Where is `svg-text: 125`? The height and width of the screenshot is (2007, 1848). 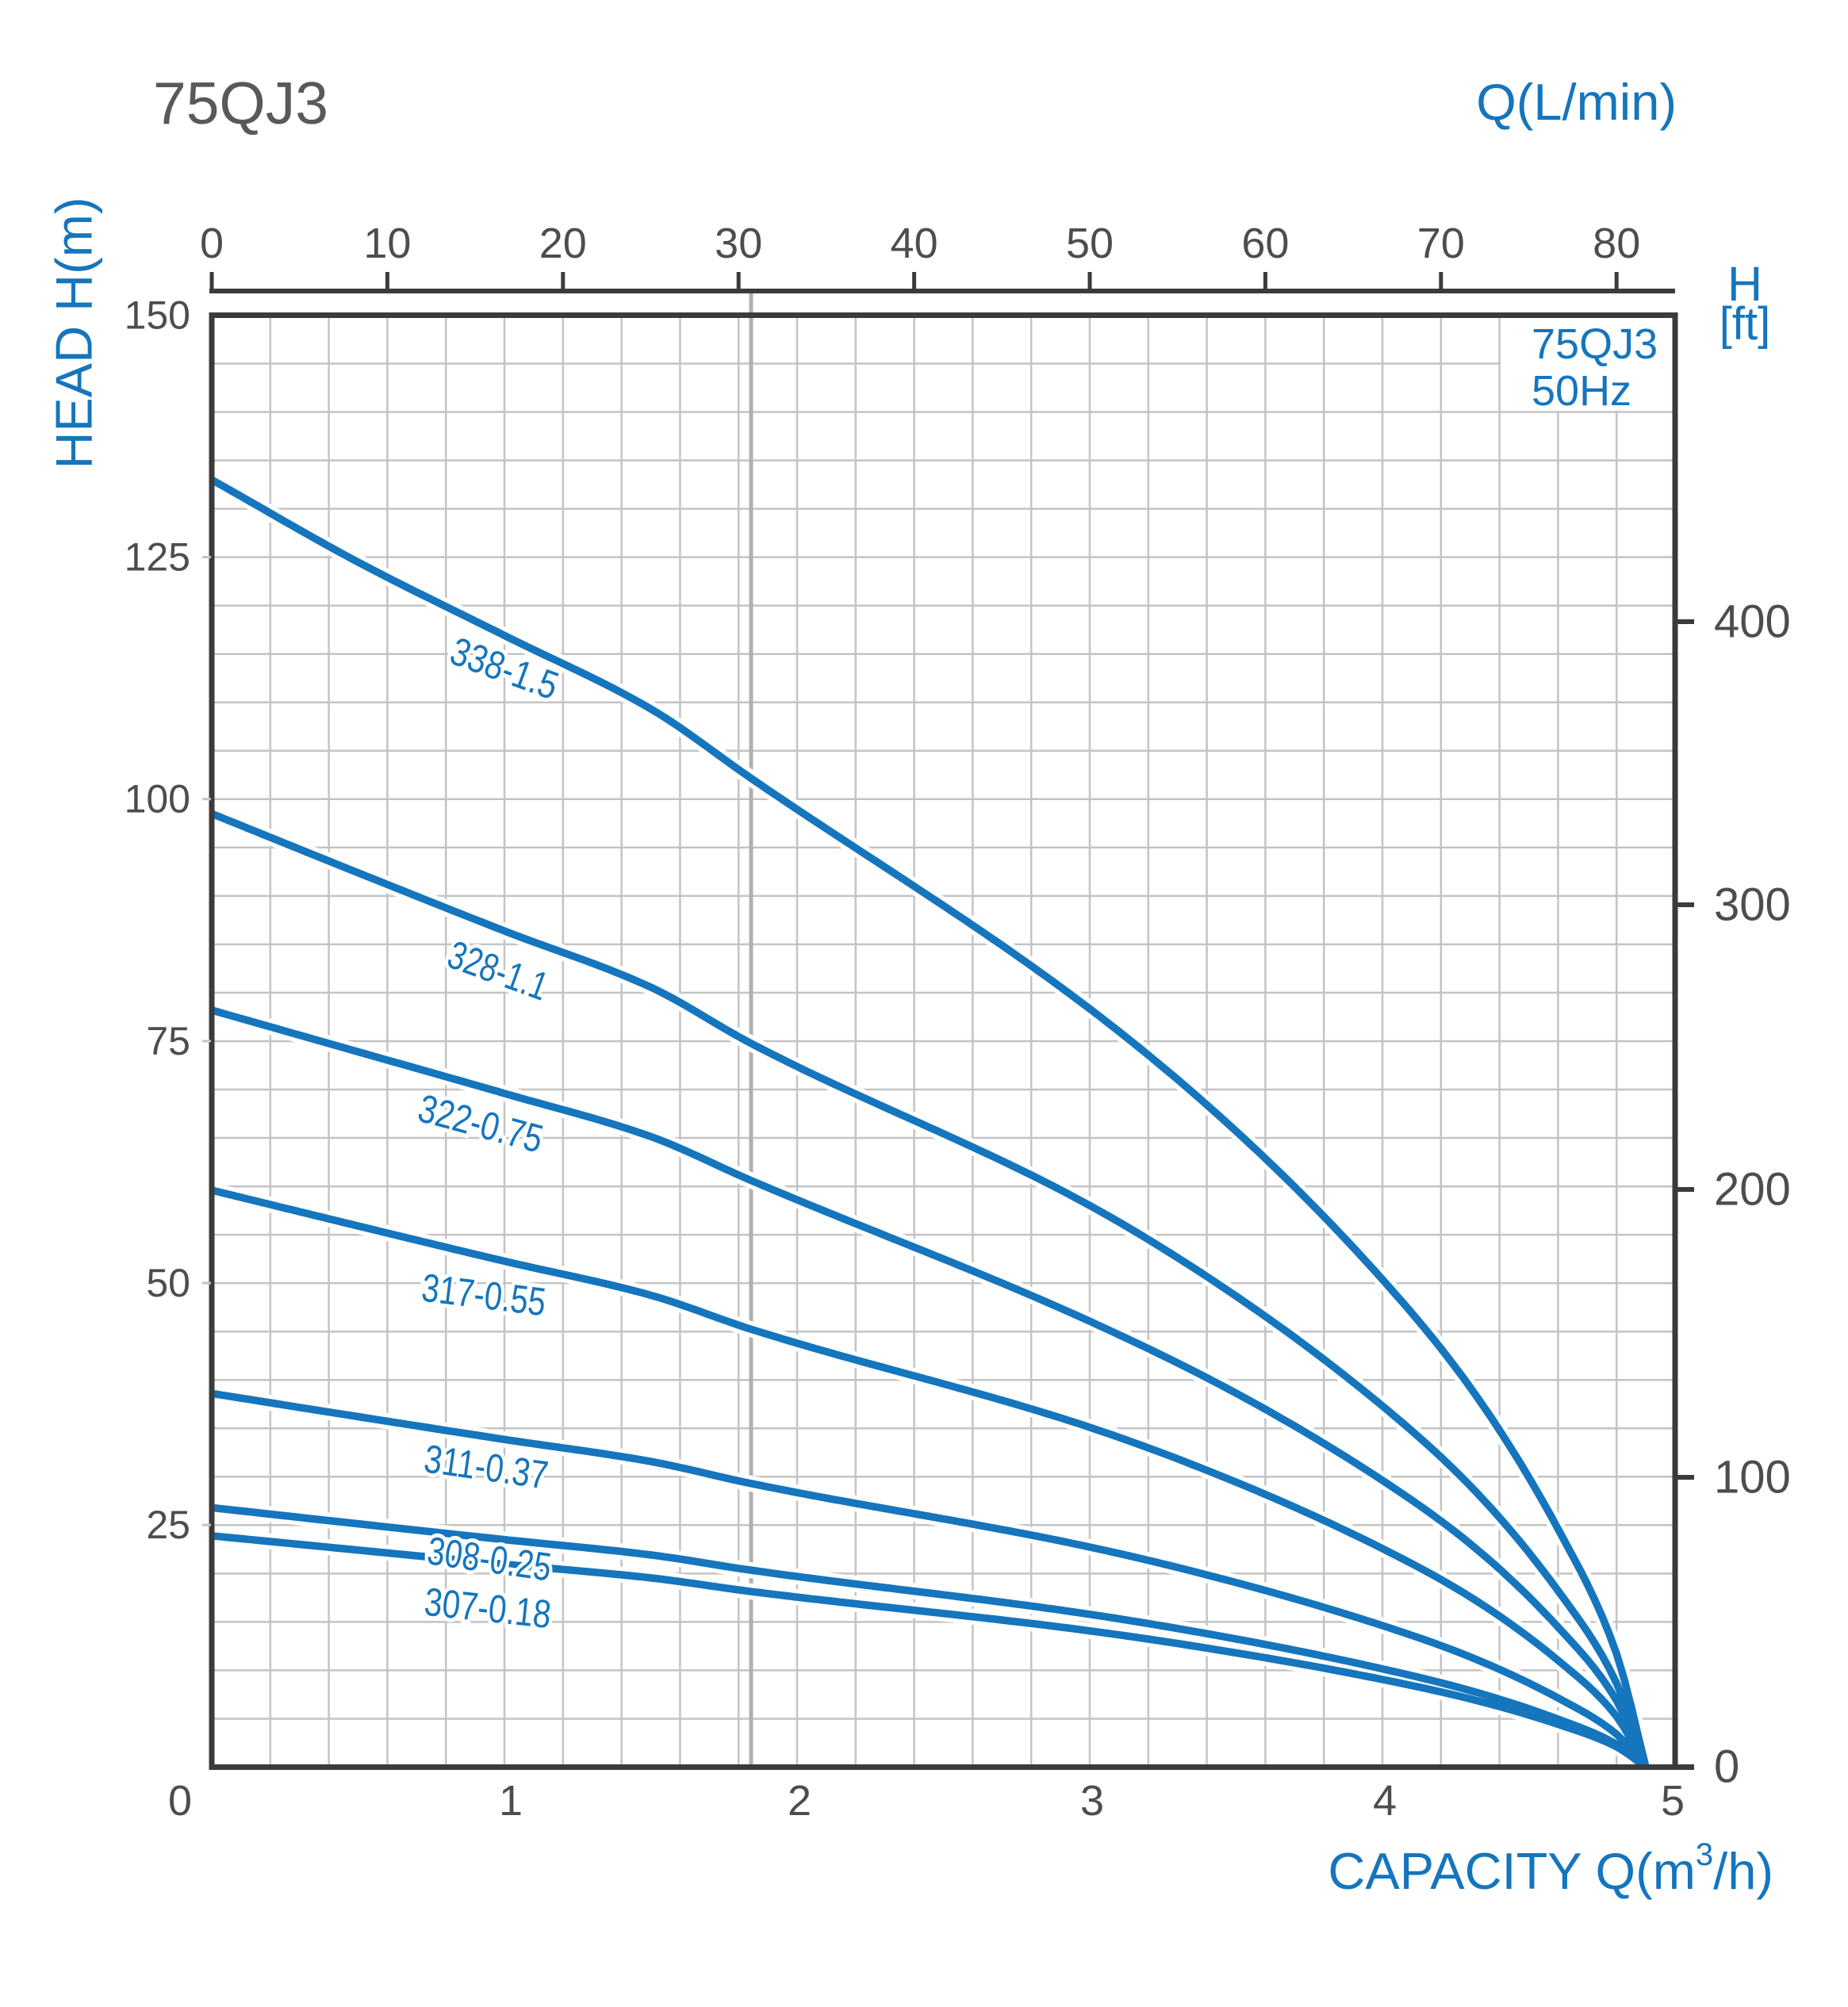
svg-text: 125 is located at coordinates (157, 557).